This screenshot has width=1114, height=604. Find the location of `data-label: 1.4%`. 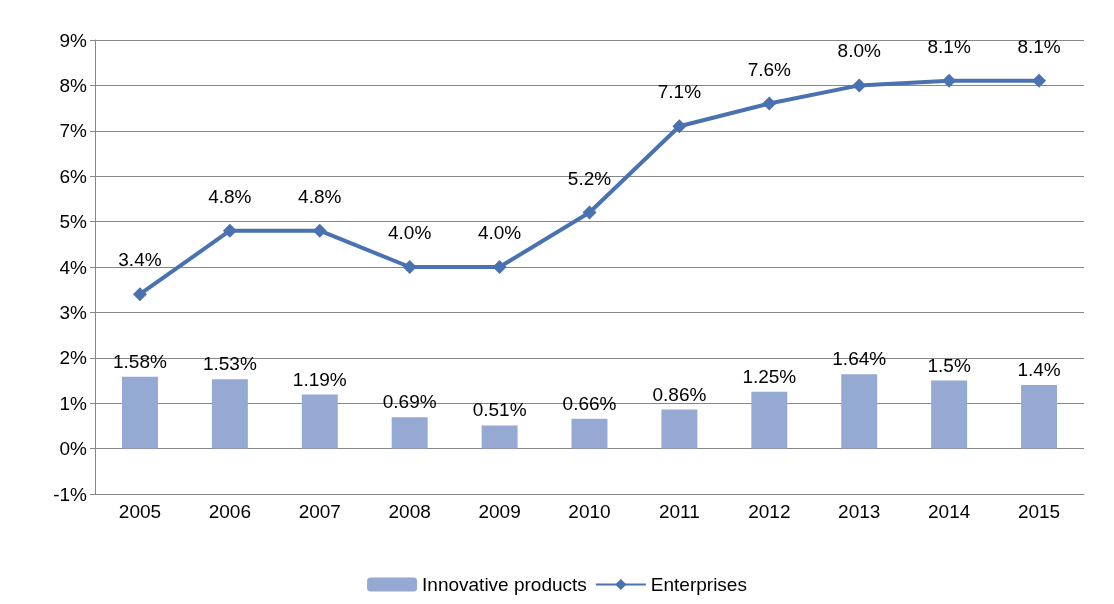

data-label: 1.4% is located at coordinates (1039, 370).